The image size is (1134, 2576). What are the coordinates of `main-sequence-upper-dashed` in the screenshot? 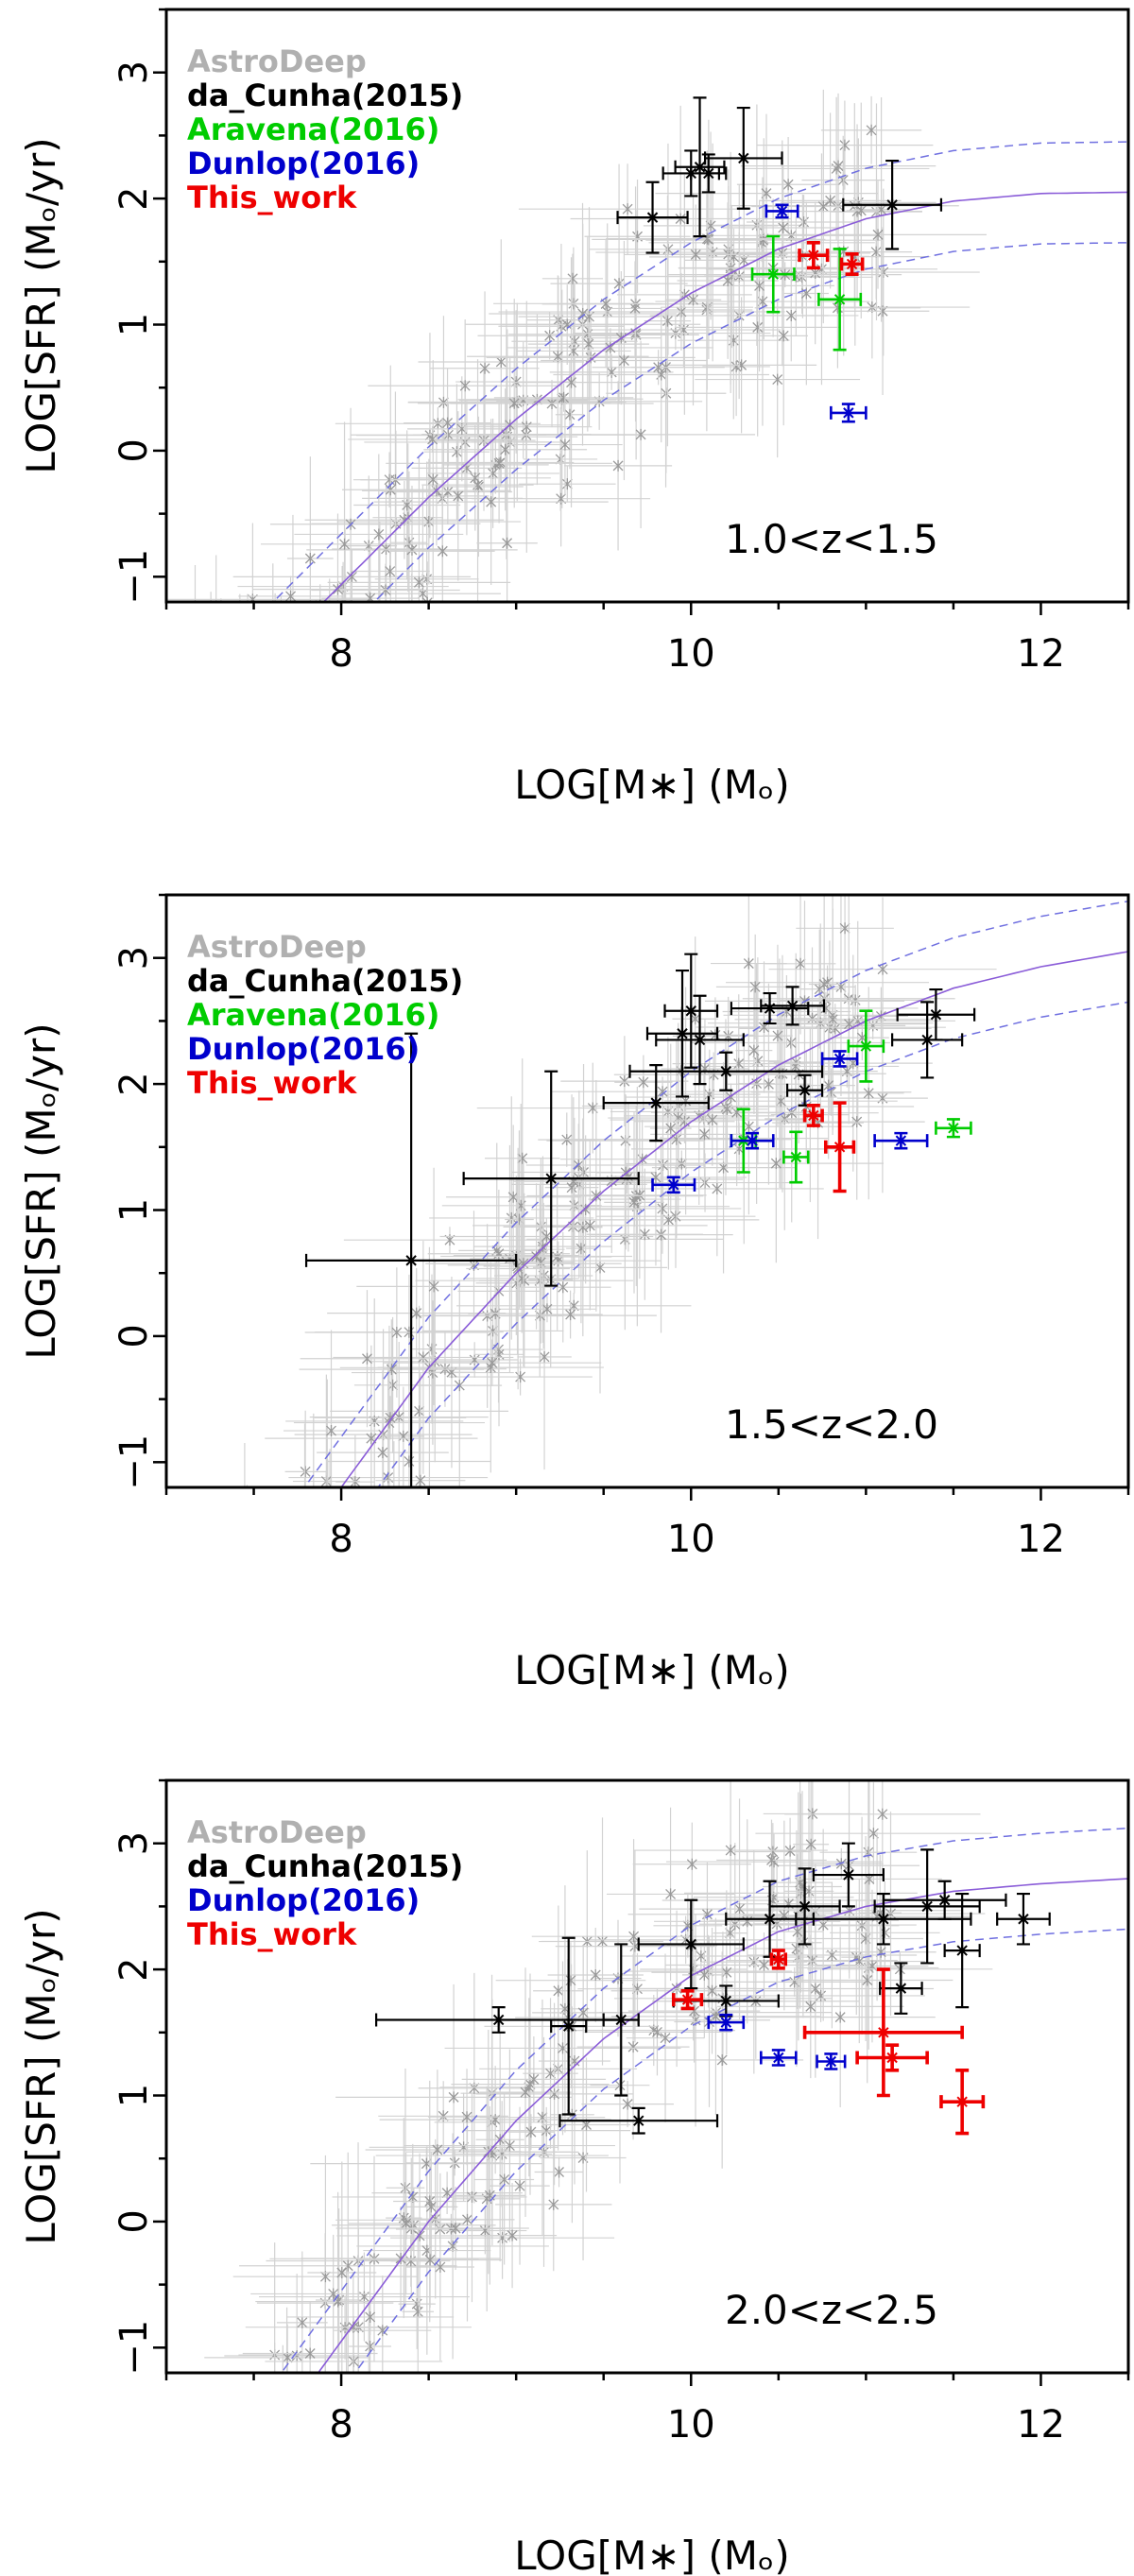 It's located at (700, 371).